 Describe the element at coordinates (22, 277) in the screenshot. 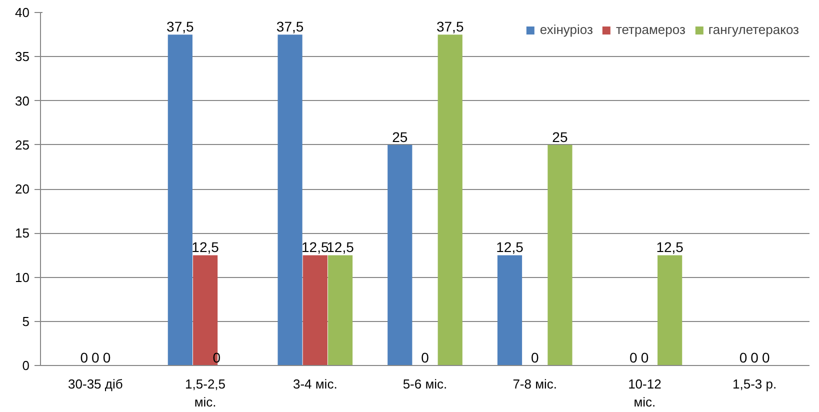

I see `y-tick-label: 10` at that location.